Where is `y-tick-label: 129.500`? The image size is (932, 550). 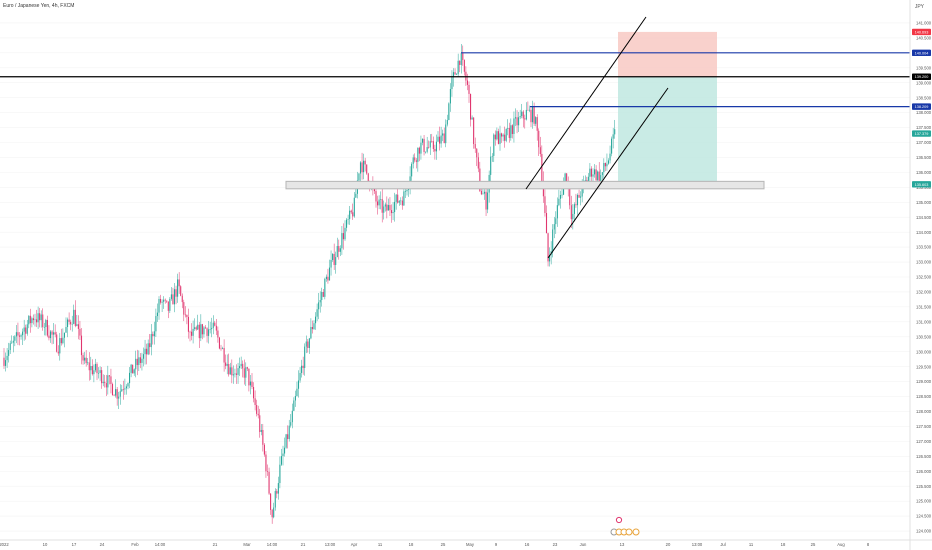
y-tick-label: 129.500 is located at coordinates (924, 366).